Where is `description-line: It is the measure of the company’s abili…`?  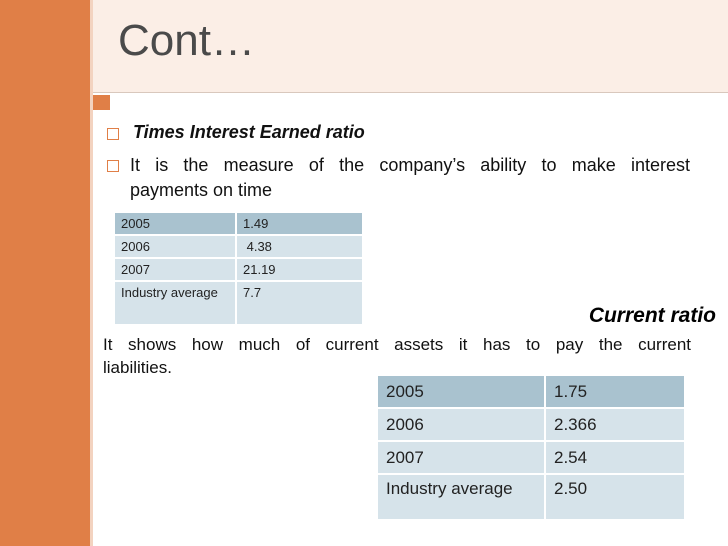
description-line: It is the measure of the company’s abili… is located at coordinates (410, 165).